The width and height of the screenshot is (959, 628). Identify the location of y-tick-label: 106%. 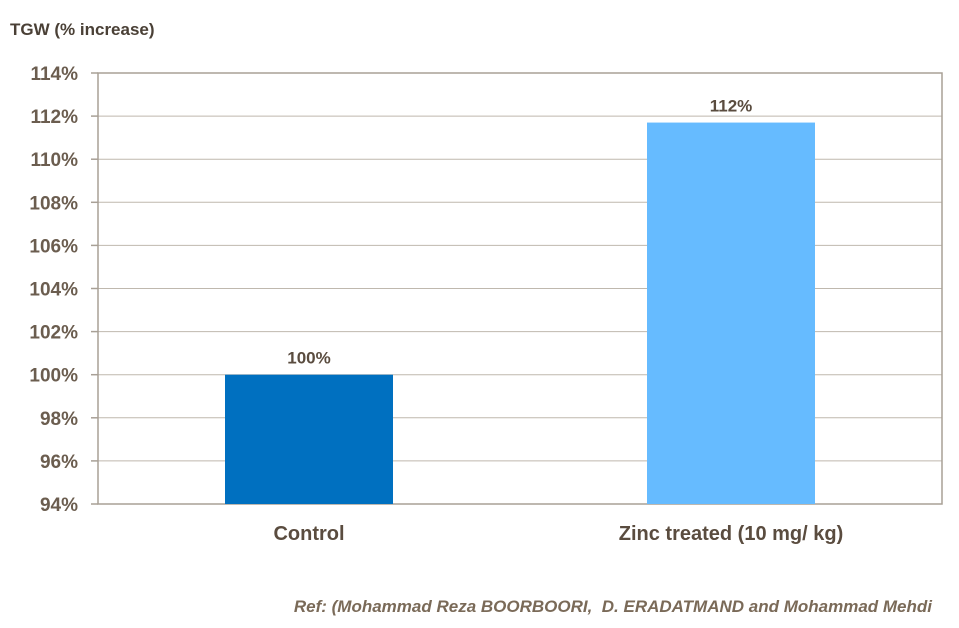
(53, 246).